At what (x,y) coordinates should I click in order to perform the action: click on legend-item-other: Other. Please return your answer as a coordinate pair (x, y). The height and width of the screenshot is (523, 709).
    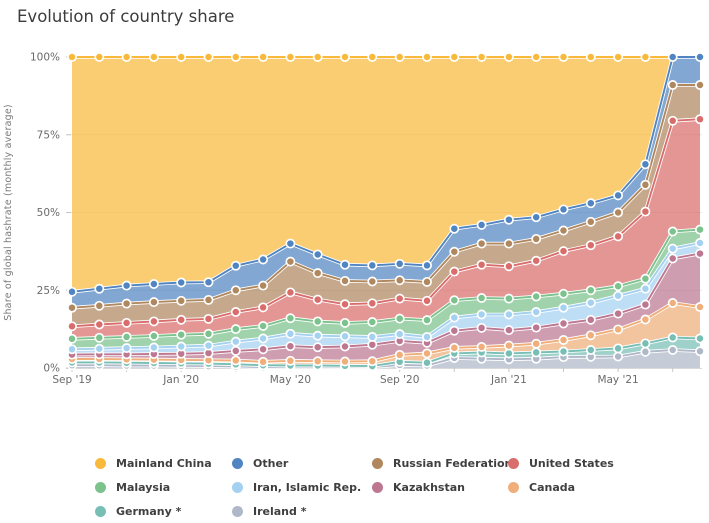
    Looking at the image, I should click on (302, 463).